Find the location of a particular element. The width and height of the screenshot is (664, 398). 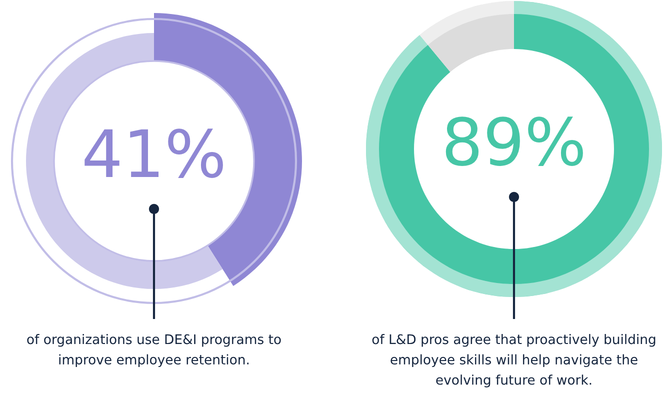

text: 89% is located at coordinates (514, 141).